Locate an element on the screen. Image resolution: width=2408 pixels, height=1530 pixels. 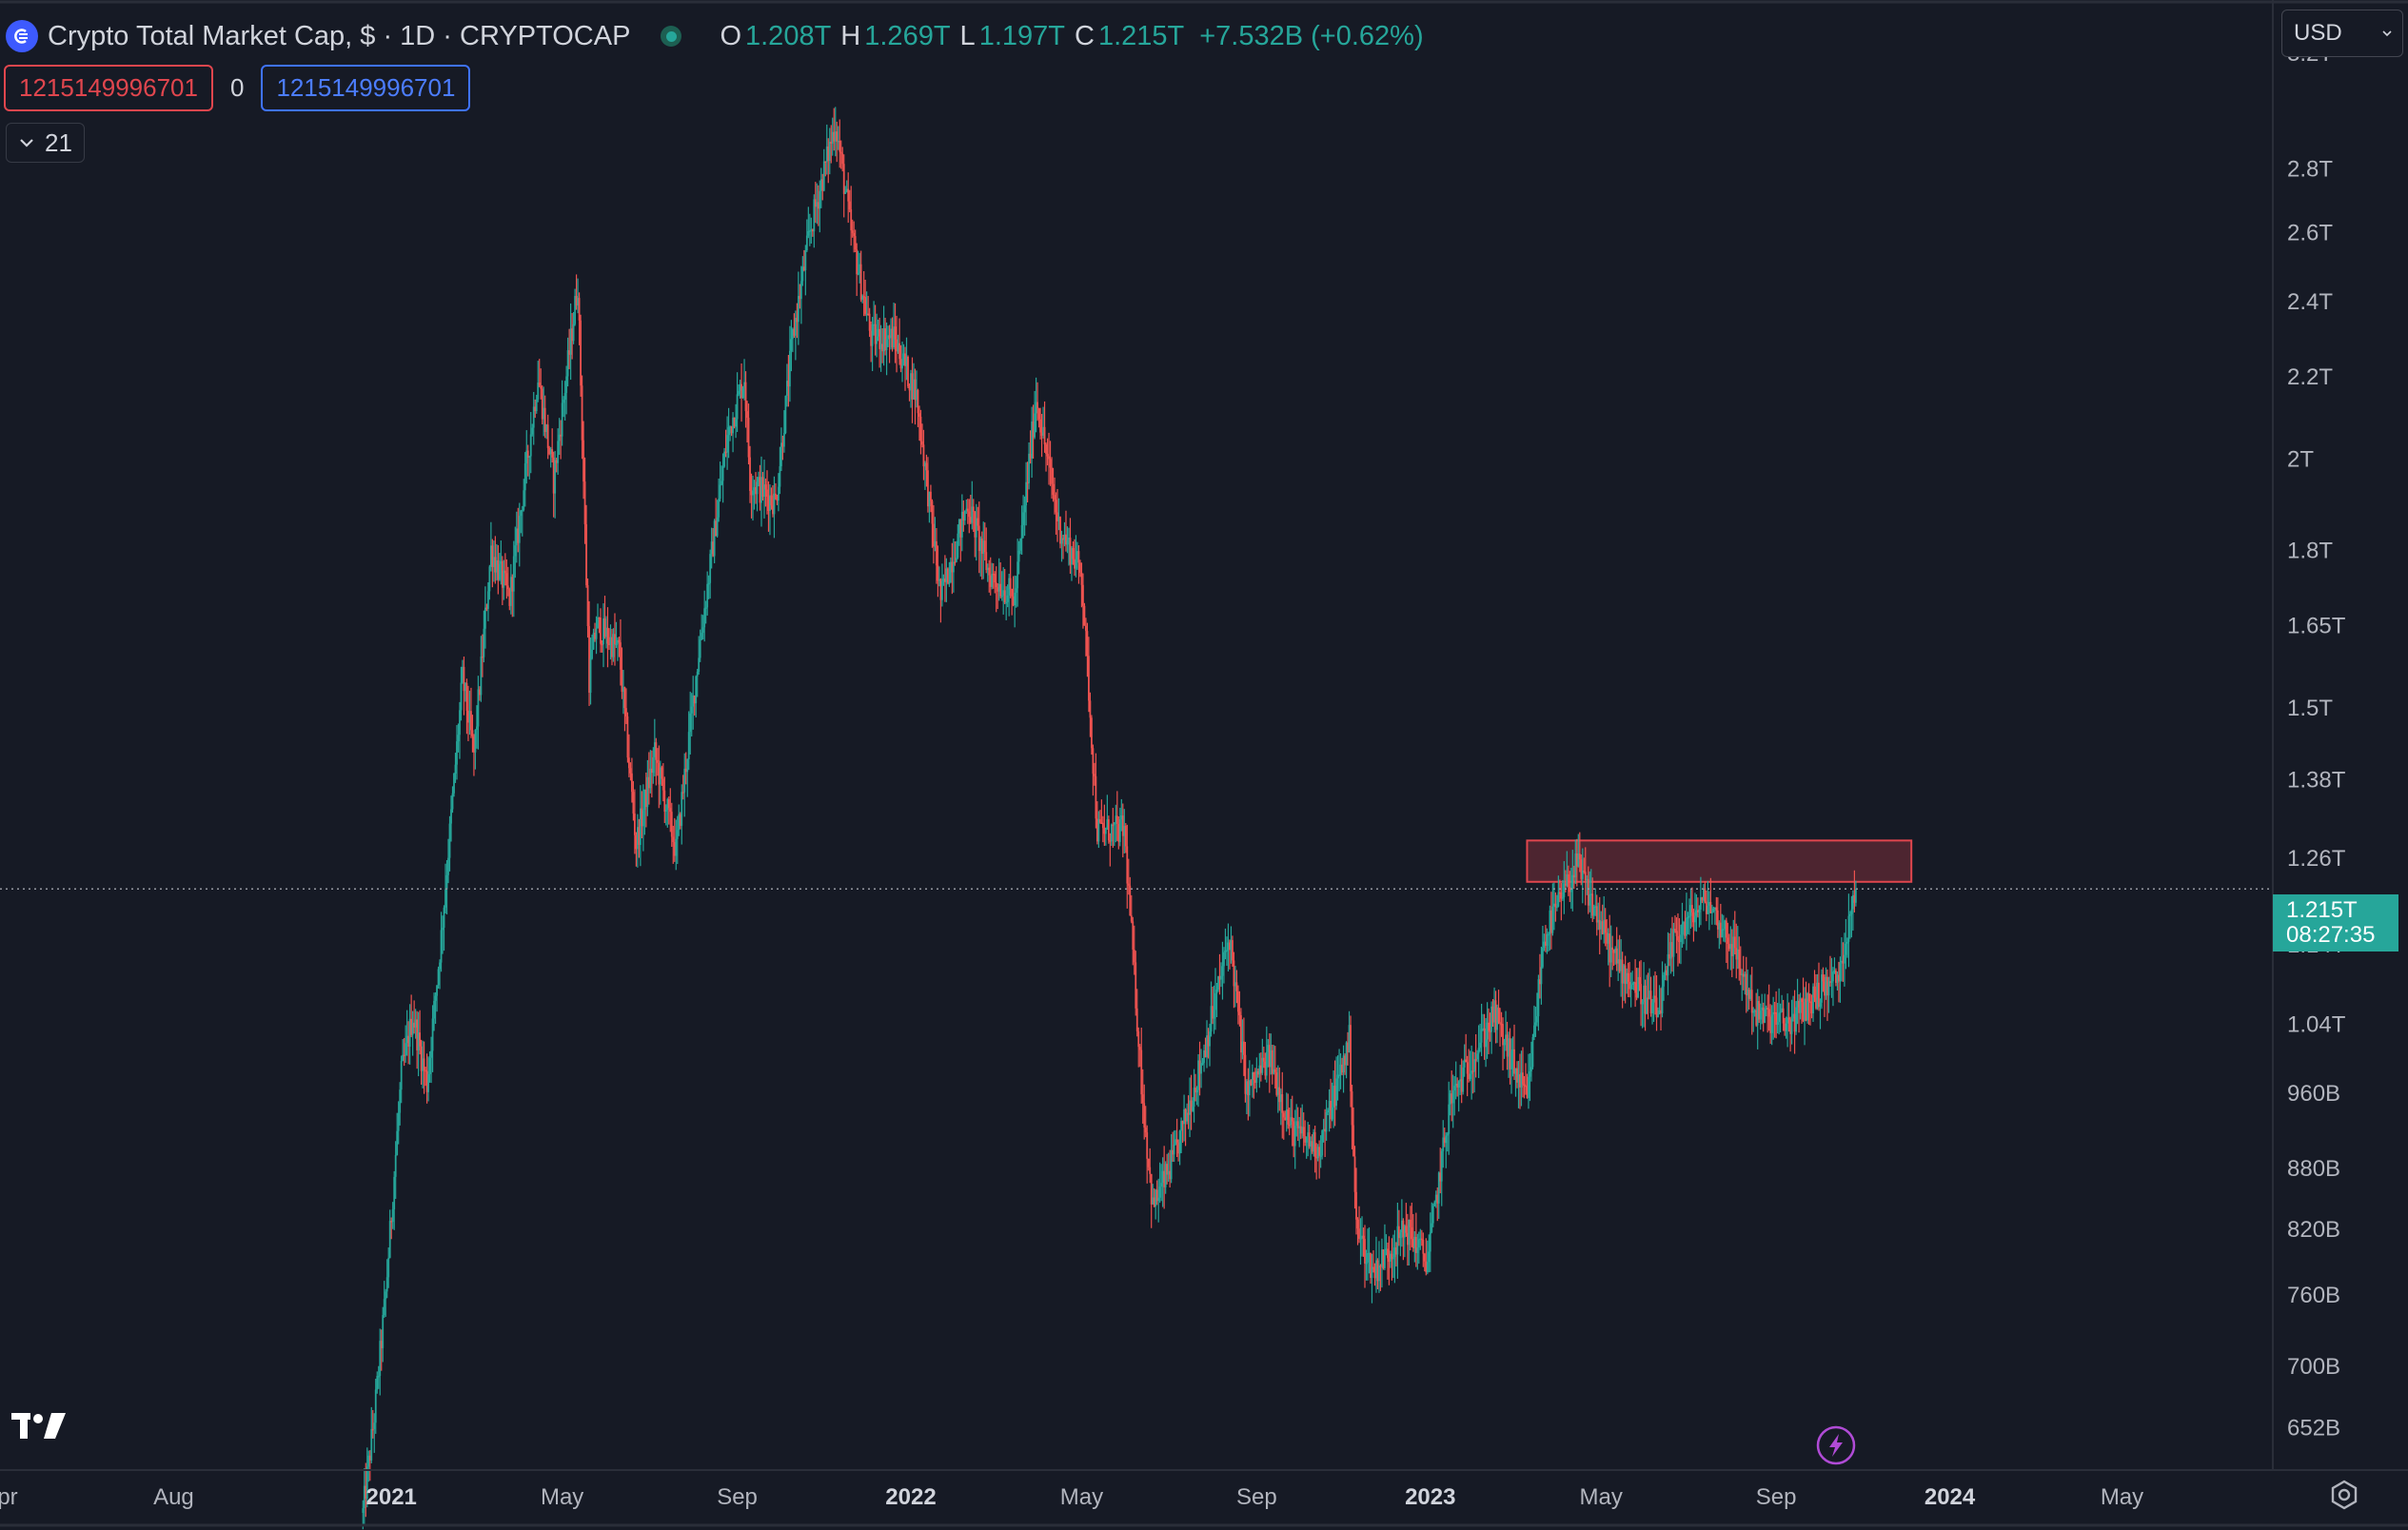
tradingview-logo-icon is located at coordinates (40, 1425).